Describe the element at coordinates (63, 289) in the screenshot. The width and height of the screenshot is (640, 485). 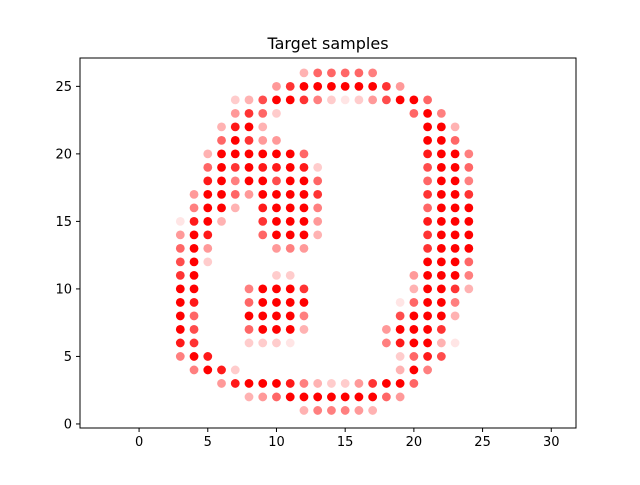
I see `y-tick-label: 10` at that location.